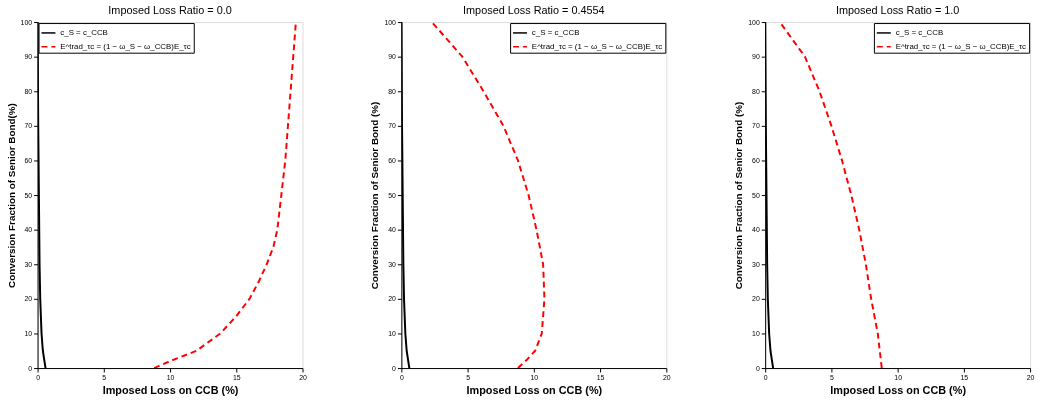  I want to click on chart-title: Imposed Loss Ratio = 1.0, so click(897, 10).